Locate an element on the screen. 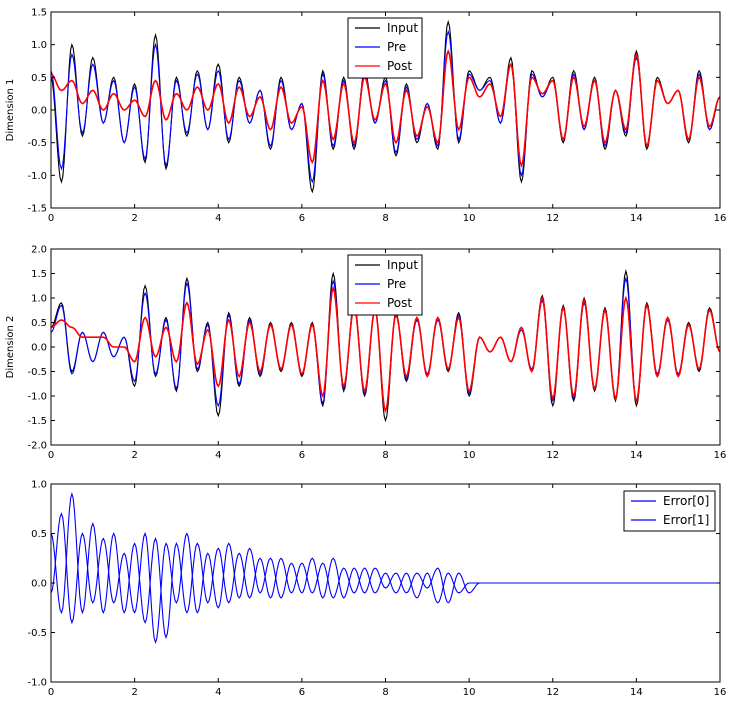  legend: Error[0] Error[1] is located at coordinates (669, 511).